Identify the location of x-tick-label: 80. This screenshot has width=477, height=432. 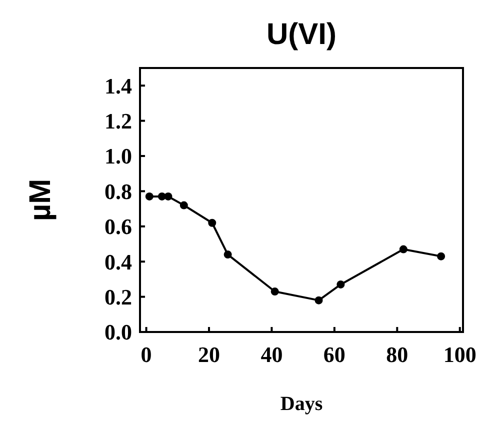
(397, 354).